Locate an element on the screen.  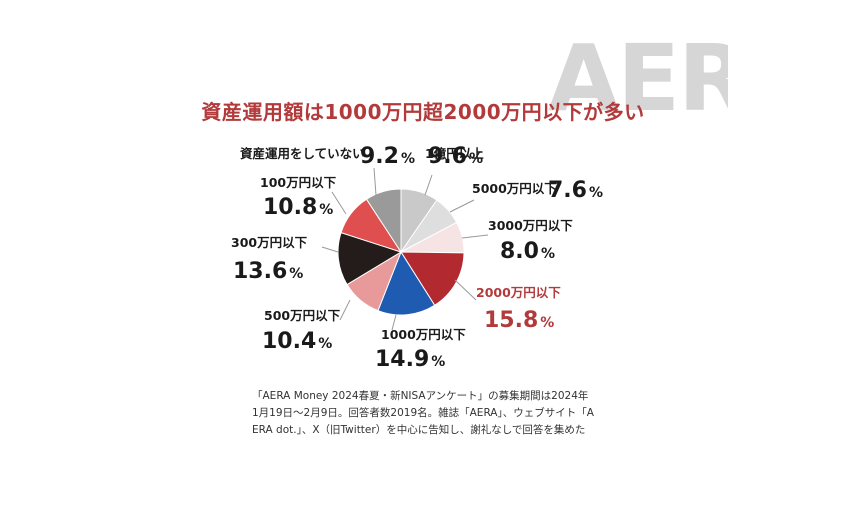
slice-value: 8.0% is located at coordinates (527, 251).